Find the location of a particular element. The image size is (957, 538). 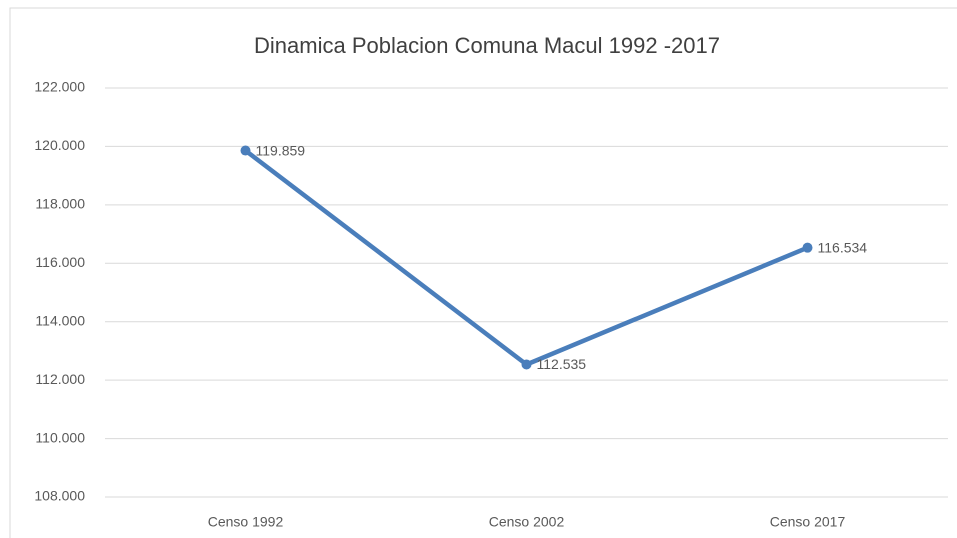

y-tick-label: 112.000 is located at coordinates (60, 379).